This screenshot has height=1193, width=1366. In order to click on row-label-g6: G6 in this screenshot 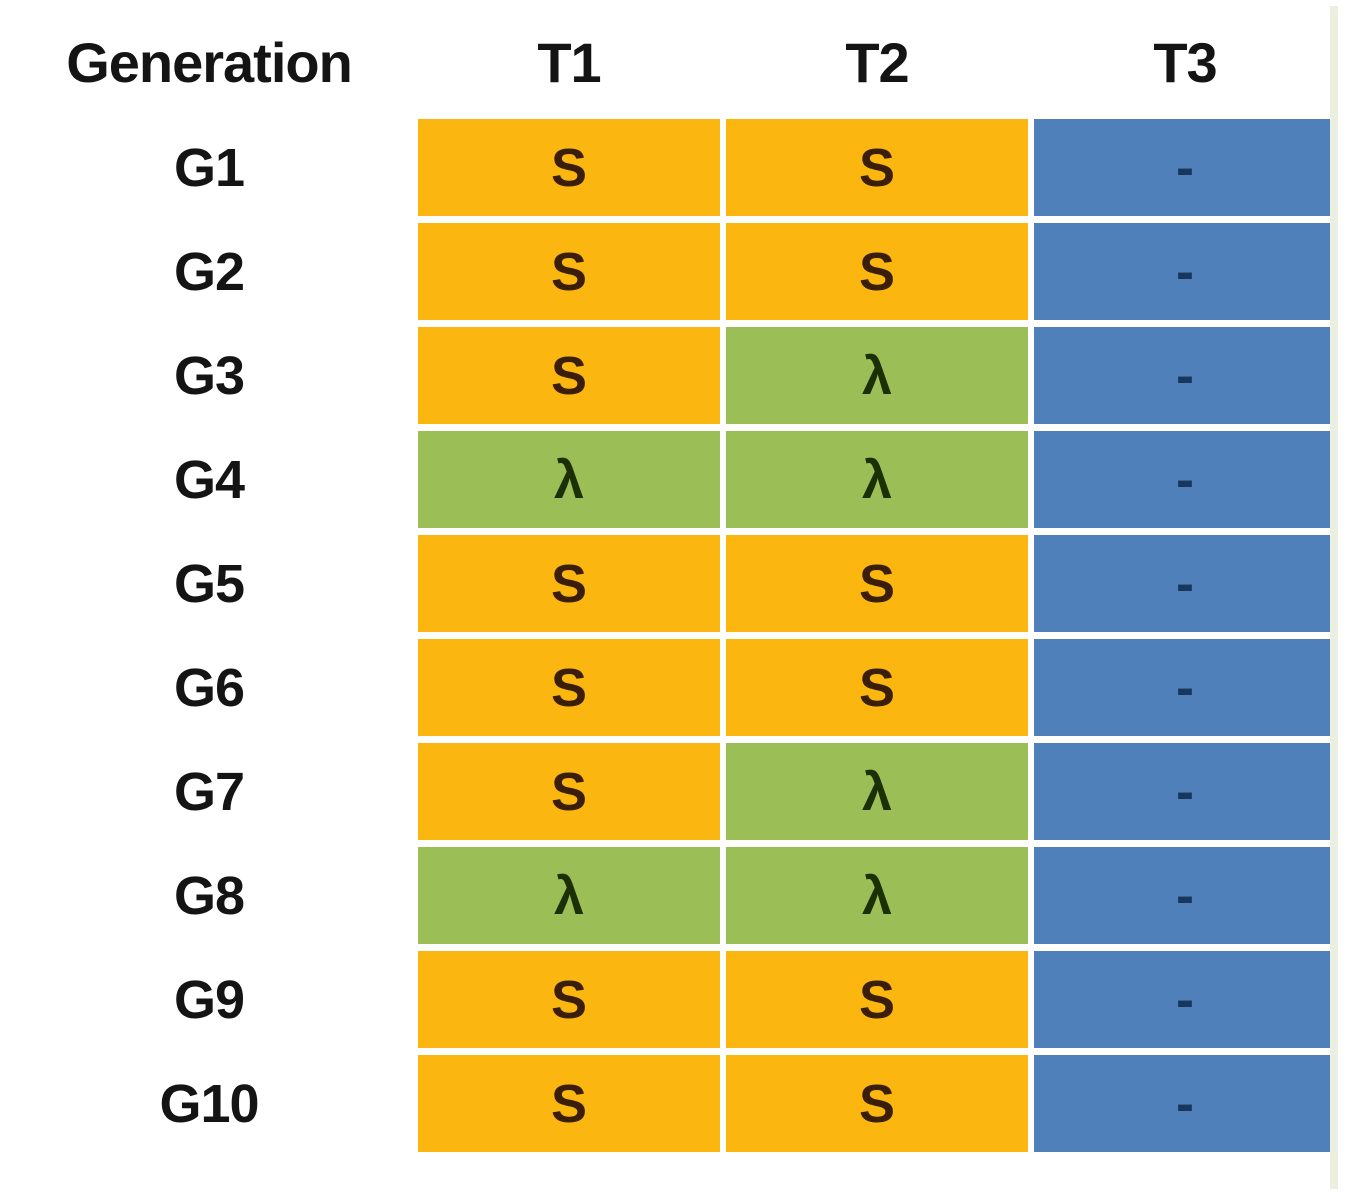, I will do `click(209, 687)`.